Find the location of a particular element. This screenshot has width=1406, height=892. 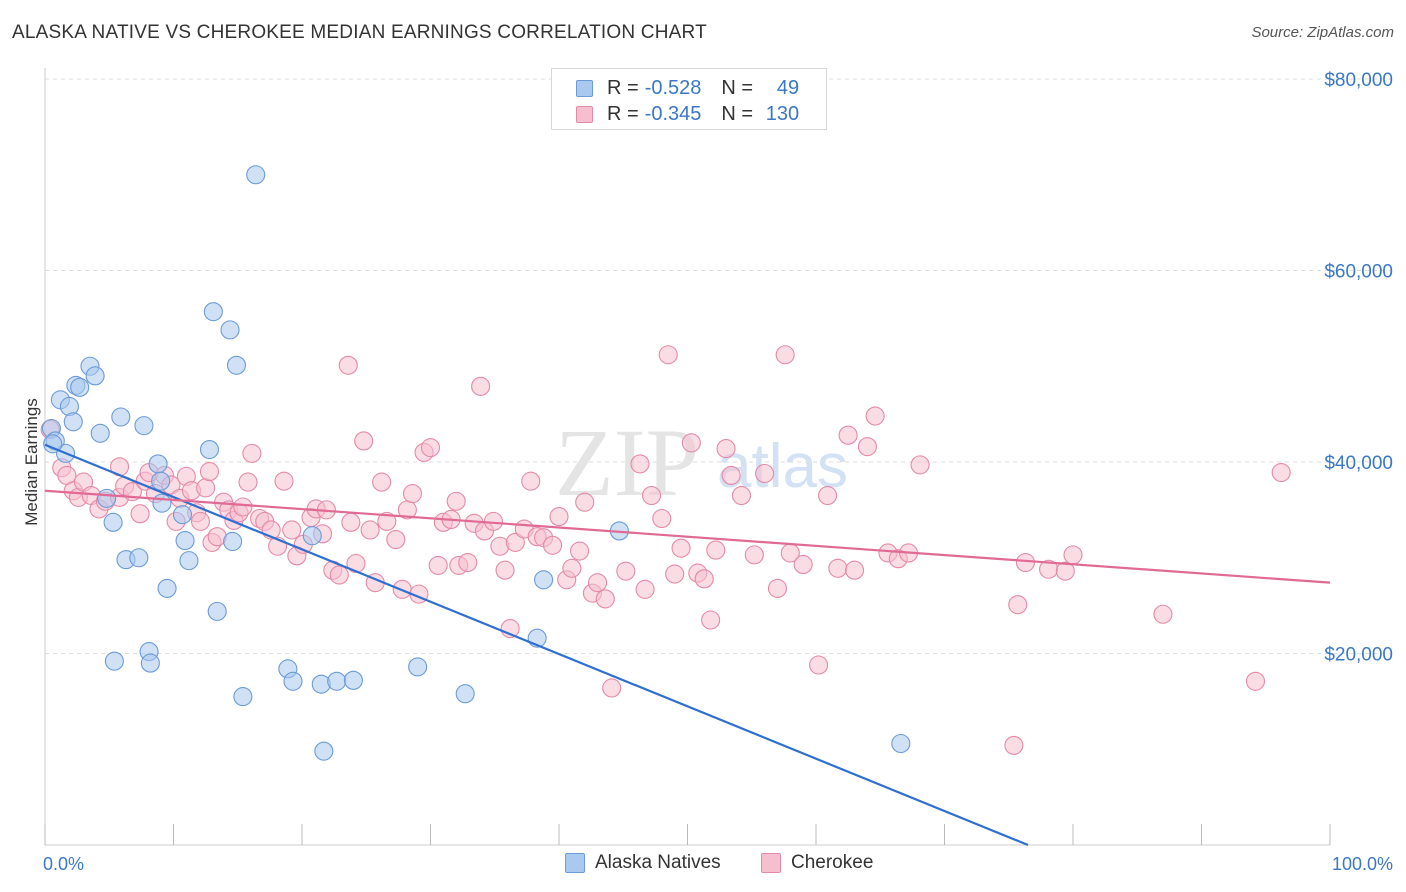

series-legend-alaska: Alaska Natives is located at coordinates (643, 863).